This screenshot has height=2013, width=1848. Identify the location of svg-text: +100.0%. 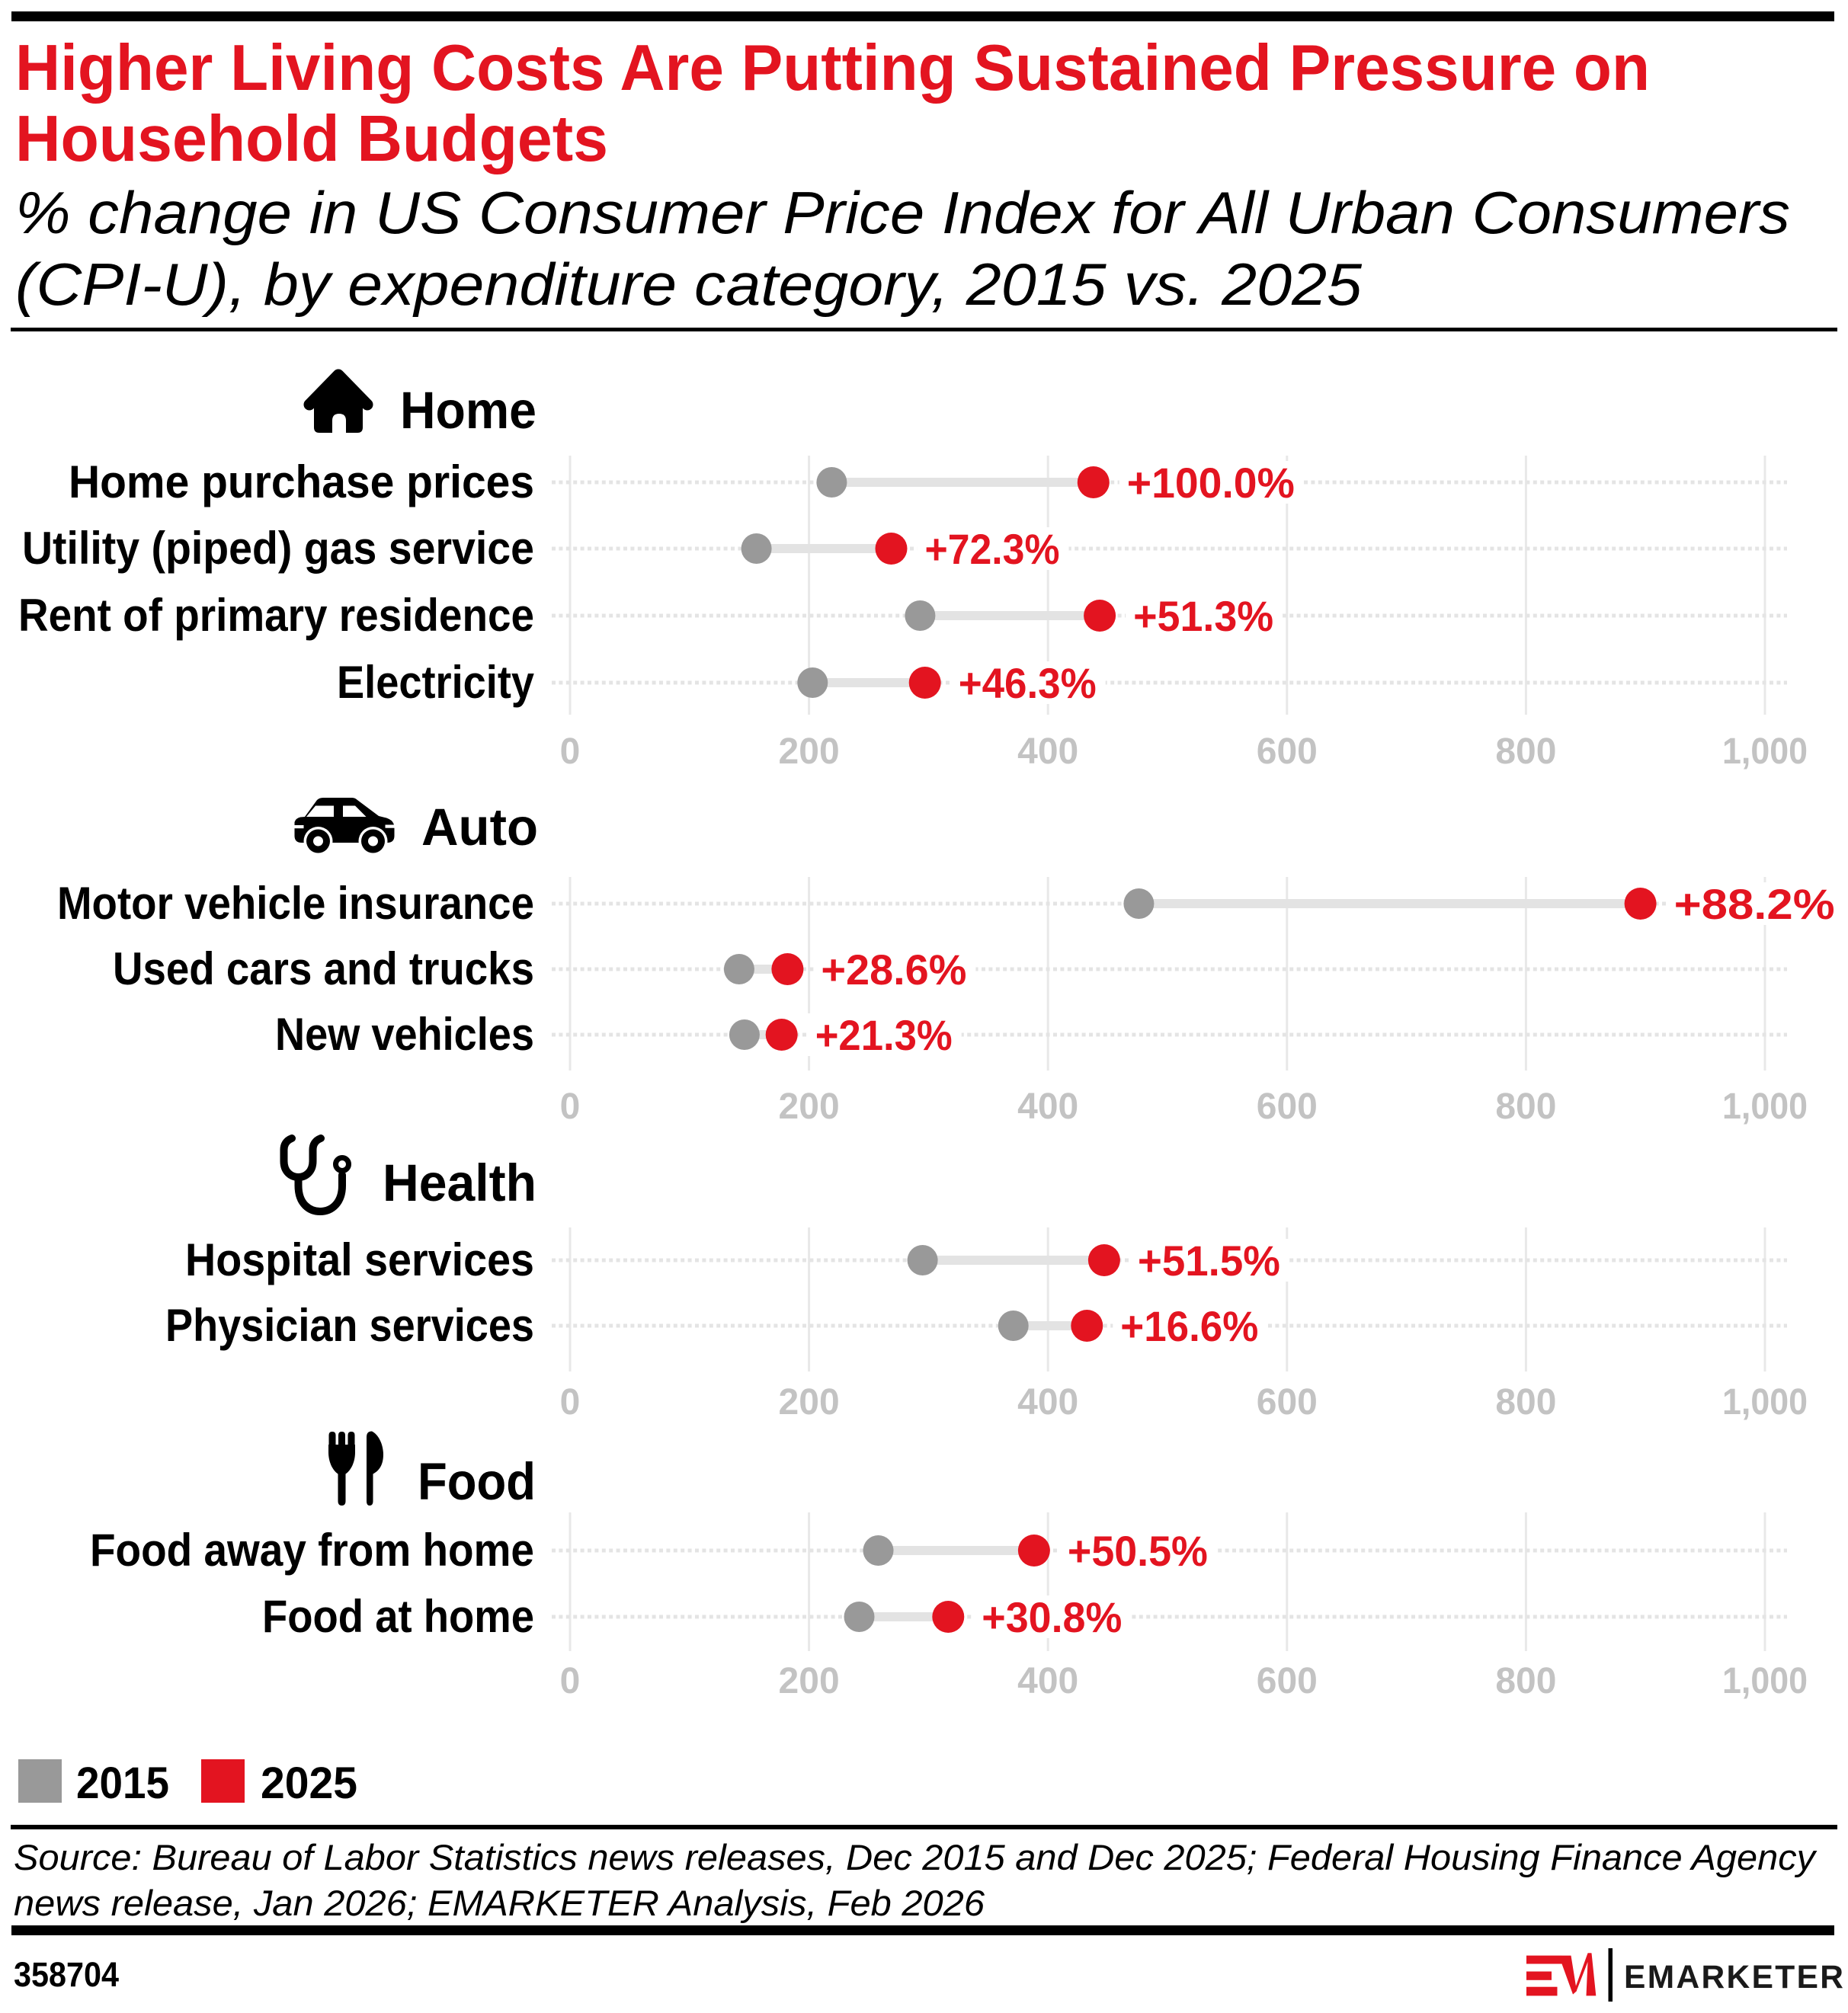
(1211, 483).